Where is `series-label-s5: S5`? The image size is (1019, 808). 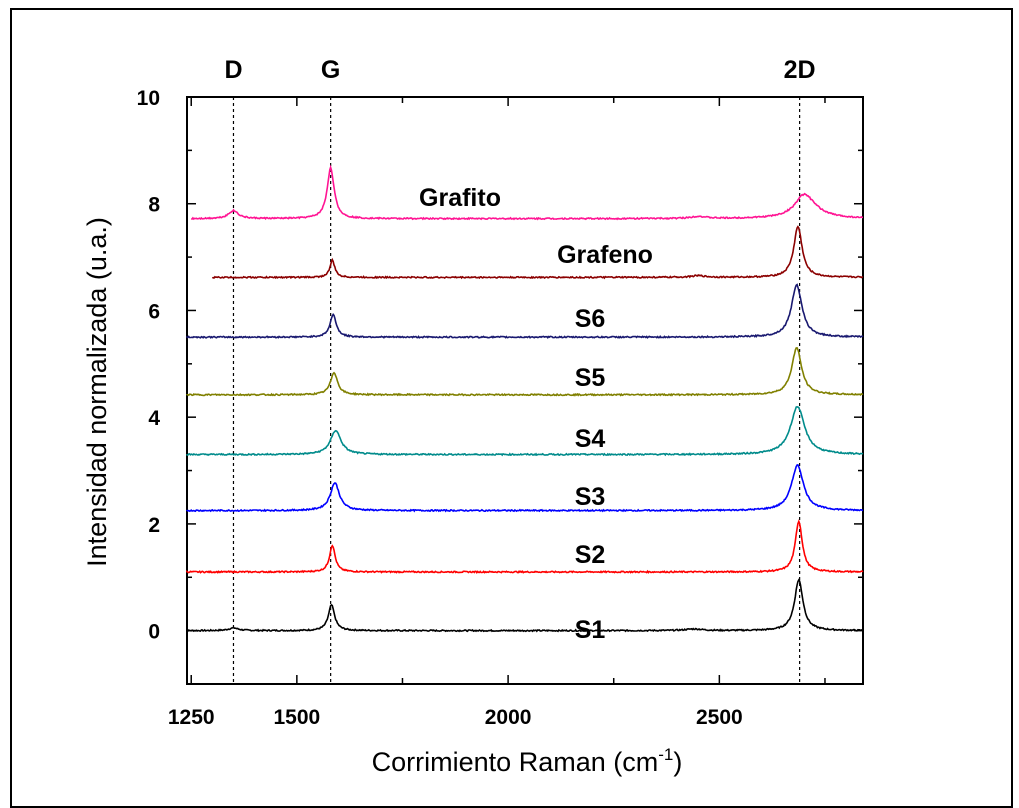 series-label-s5: S5 is located at coordinates (590, 378).